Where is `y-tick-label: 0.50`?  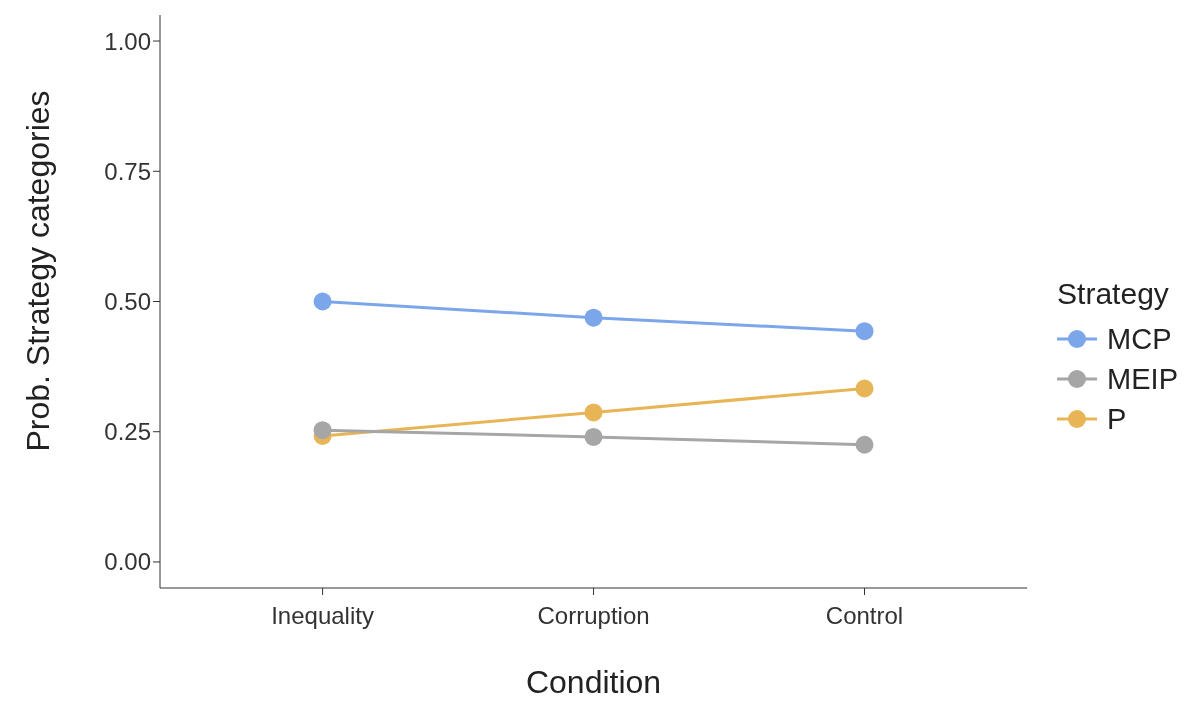 y-tick-label: 0.50 is located at coordinates (127, 302).